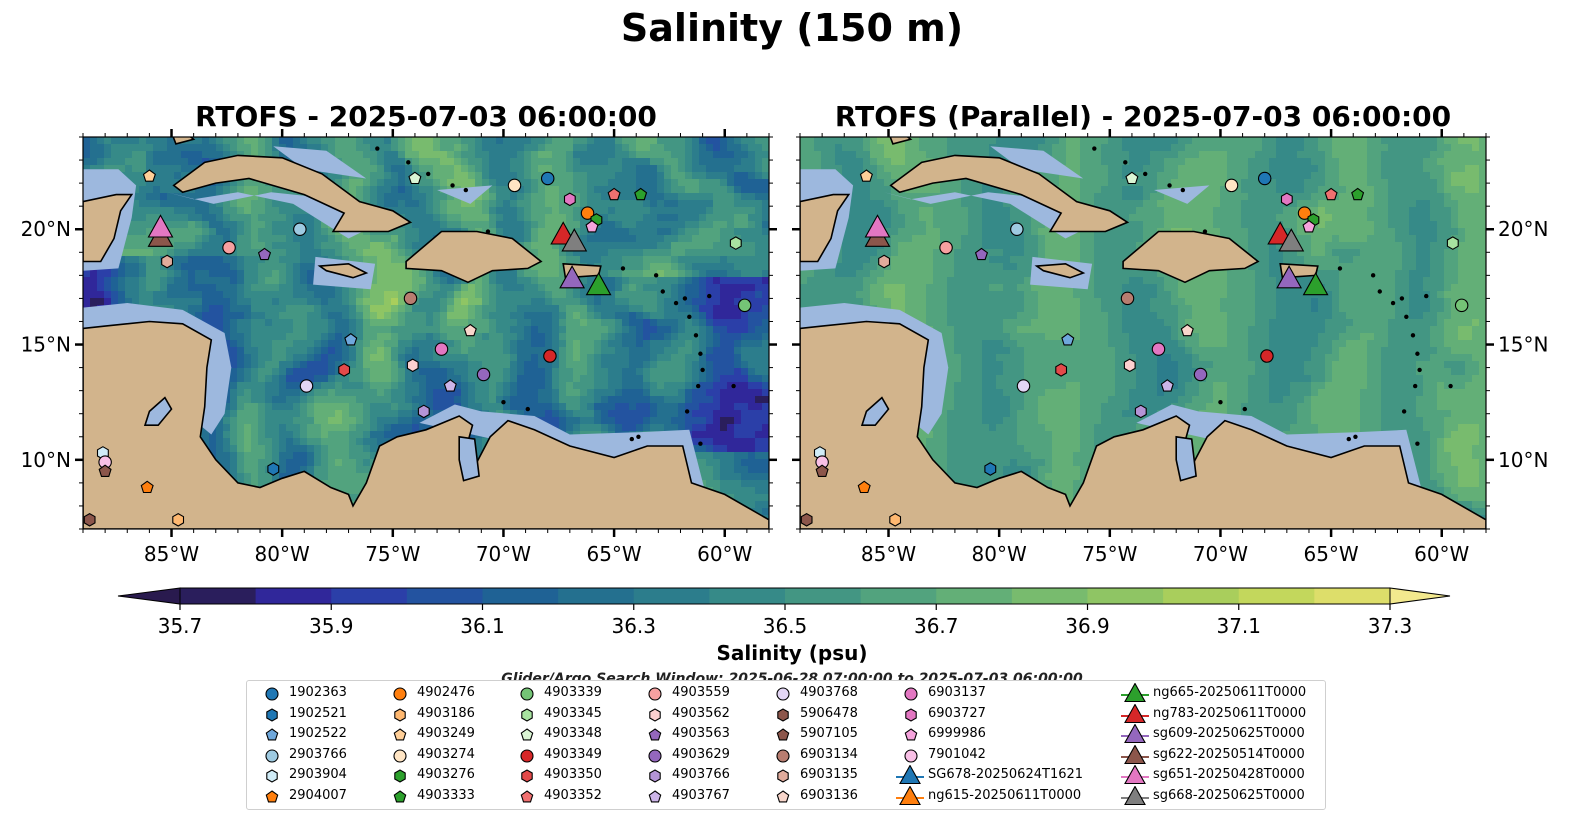 This screenshot has height=829, width=1584. What do you see at coordinates (469, 458) in the screenshot?
I see `lake` at bounding box center [469, 458].